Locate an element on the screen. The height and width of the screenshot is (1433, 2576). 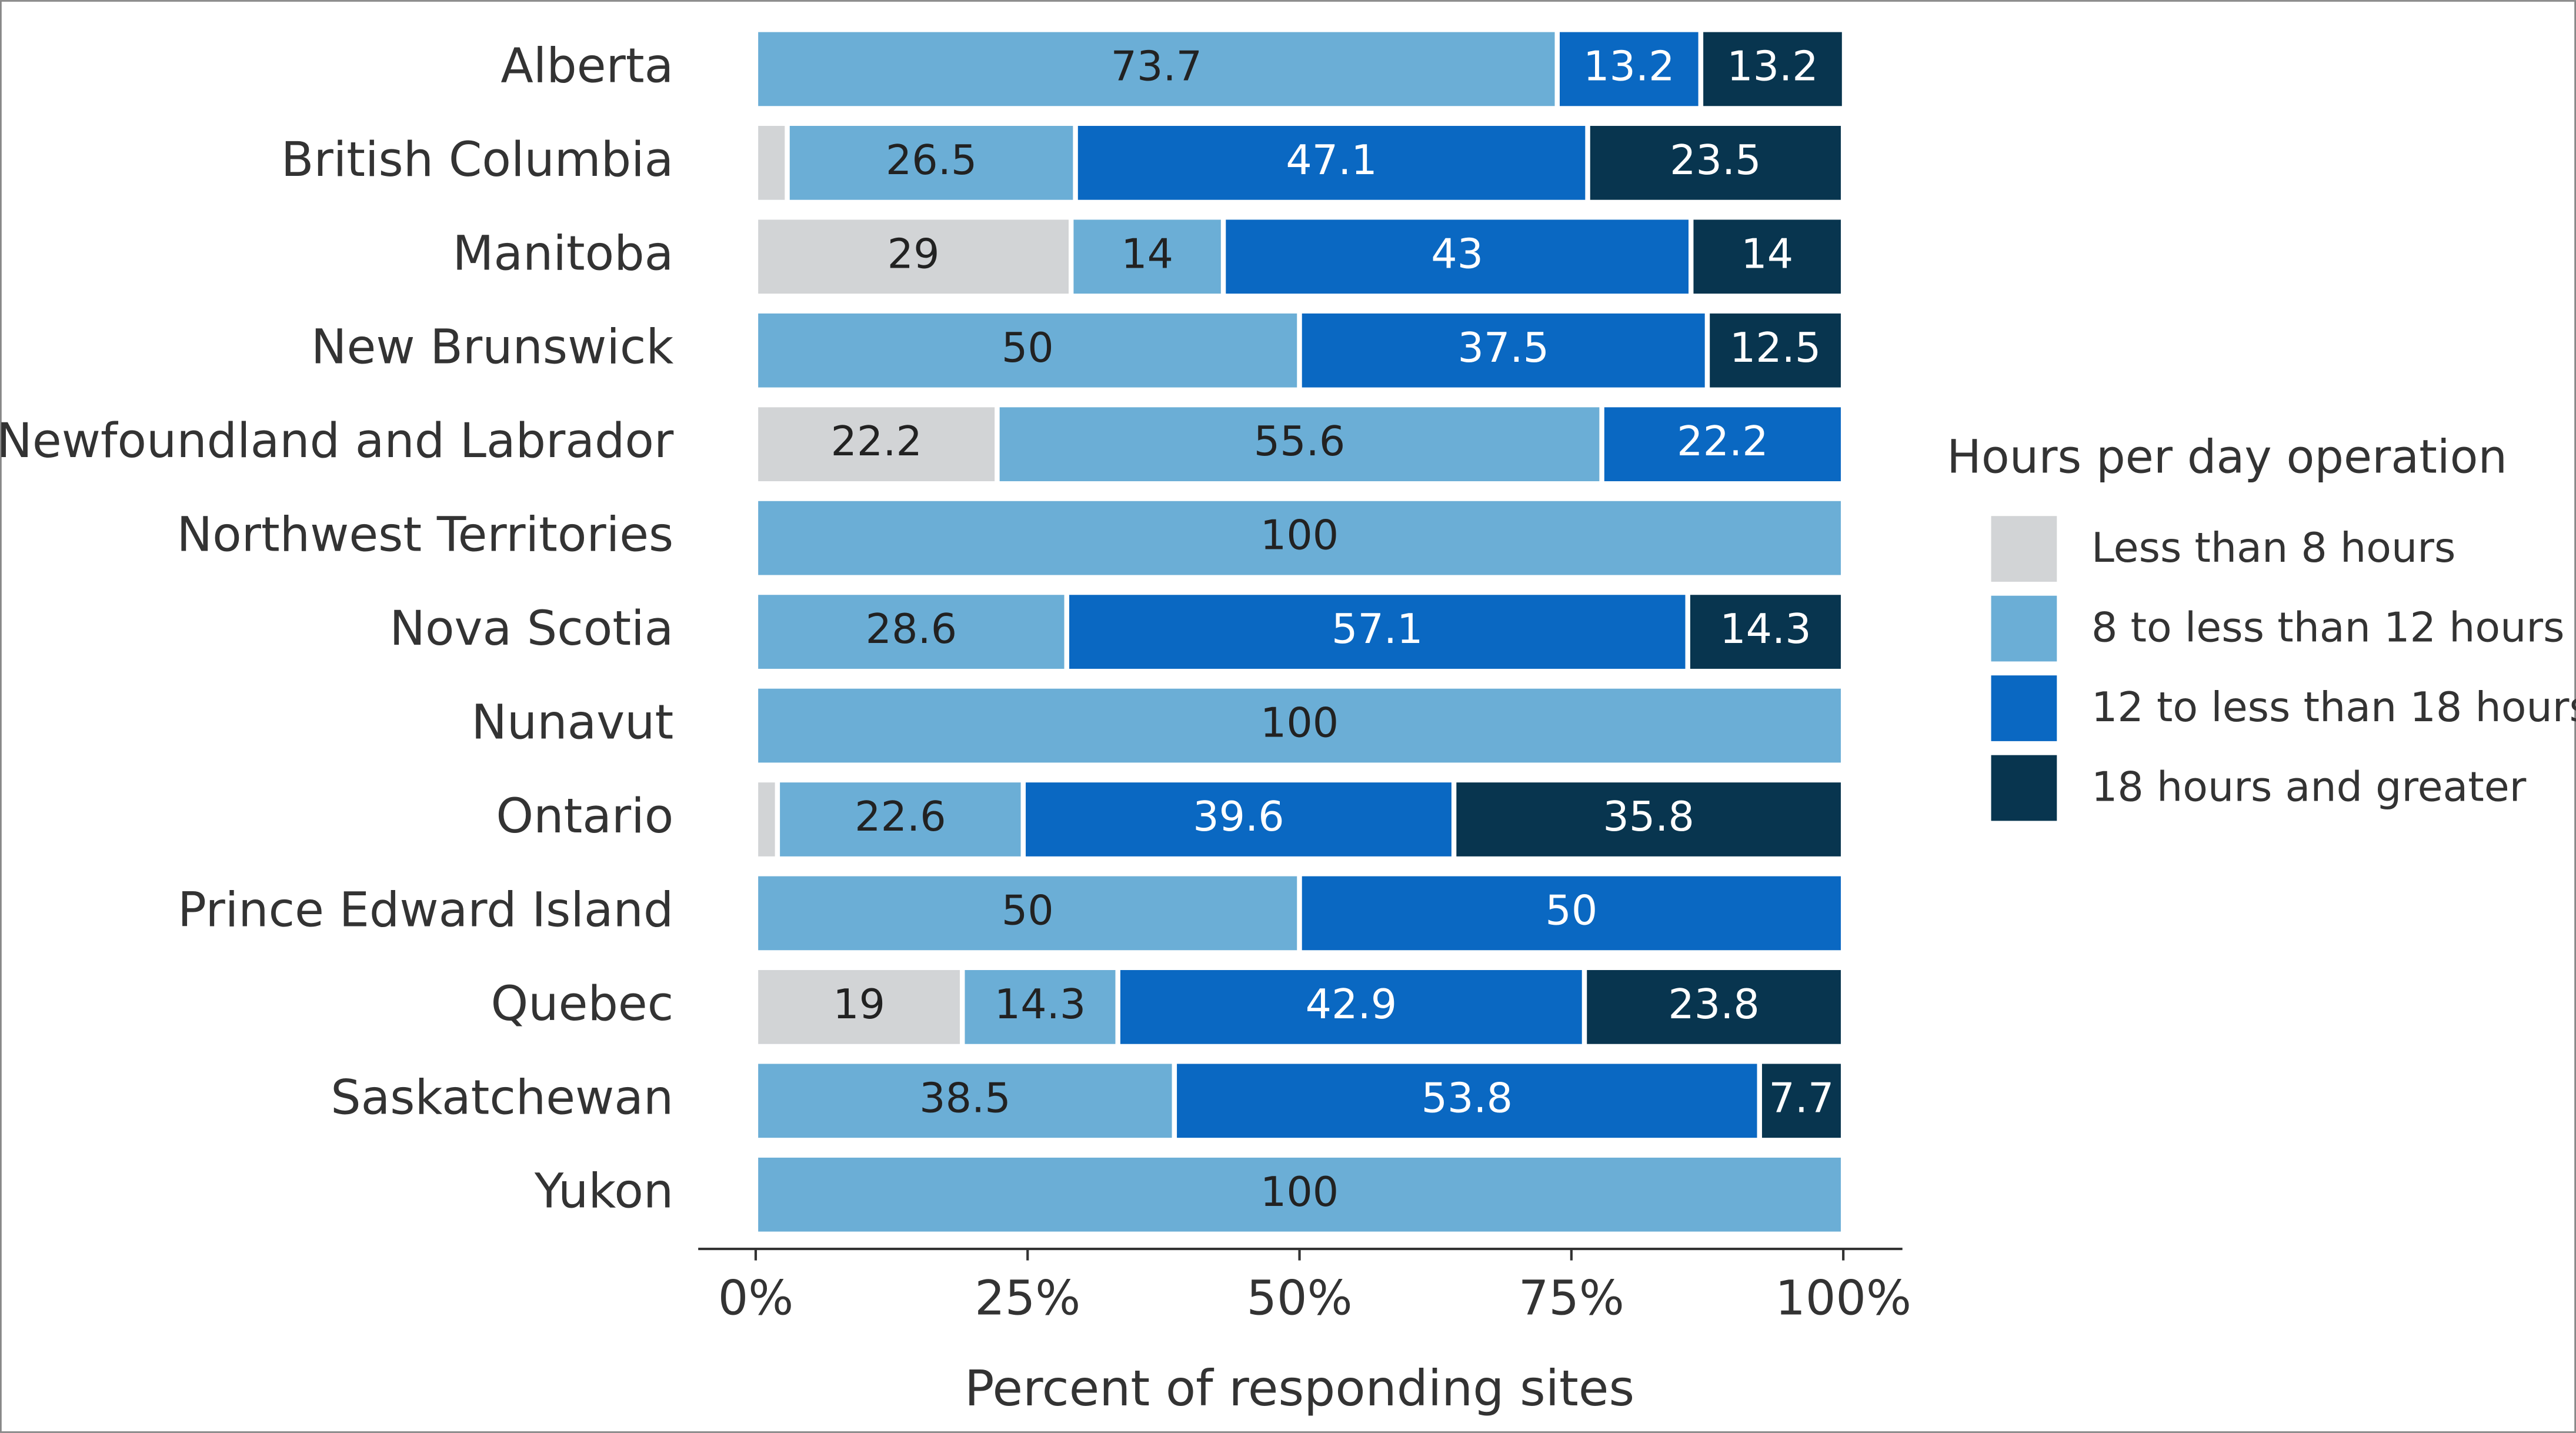
data-label: 53.8 is located at coordinates (1467, 1098).